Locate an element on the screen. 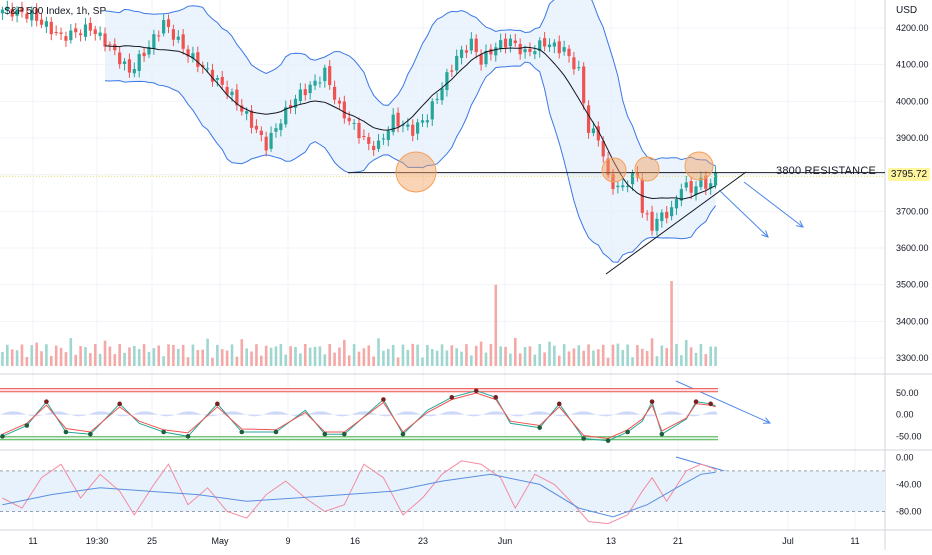 Image resolution: width=932 pixels, height=555 pixels. time-tick-label: May is located at coordinates (220, 541).